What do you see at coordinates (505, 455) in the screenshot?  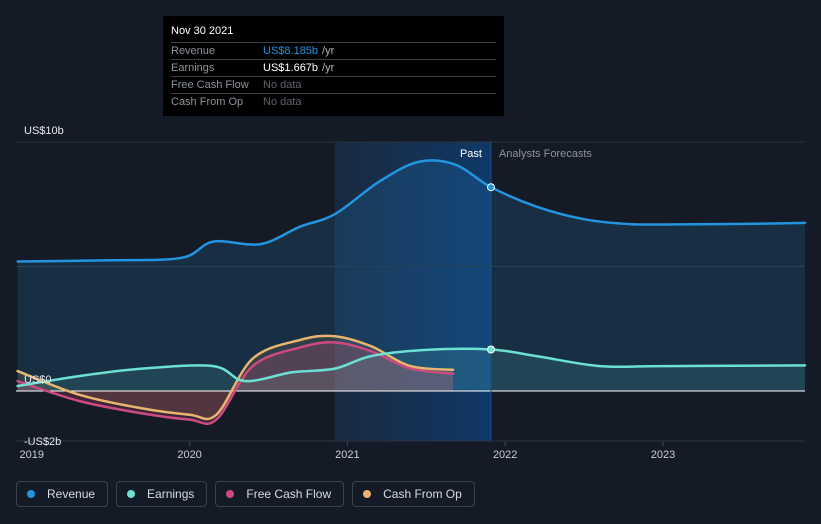 I see `x-tick-label: 2022` at bounding box center [505, 455].